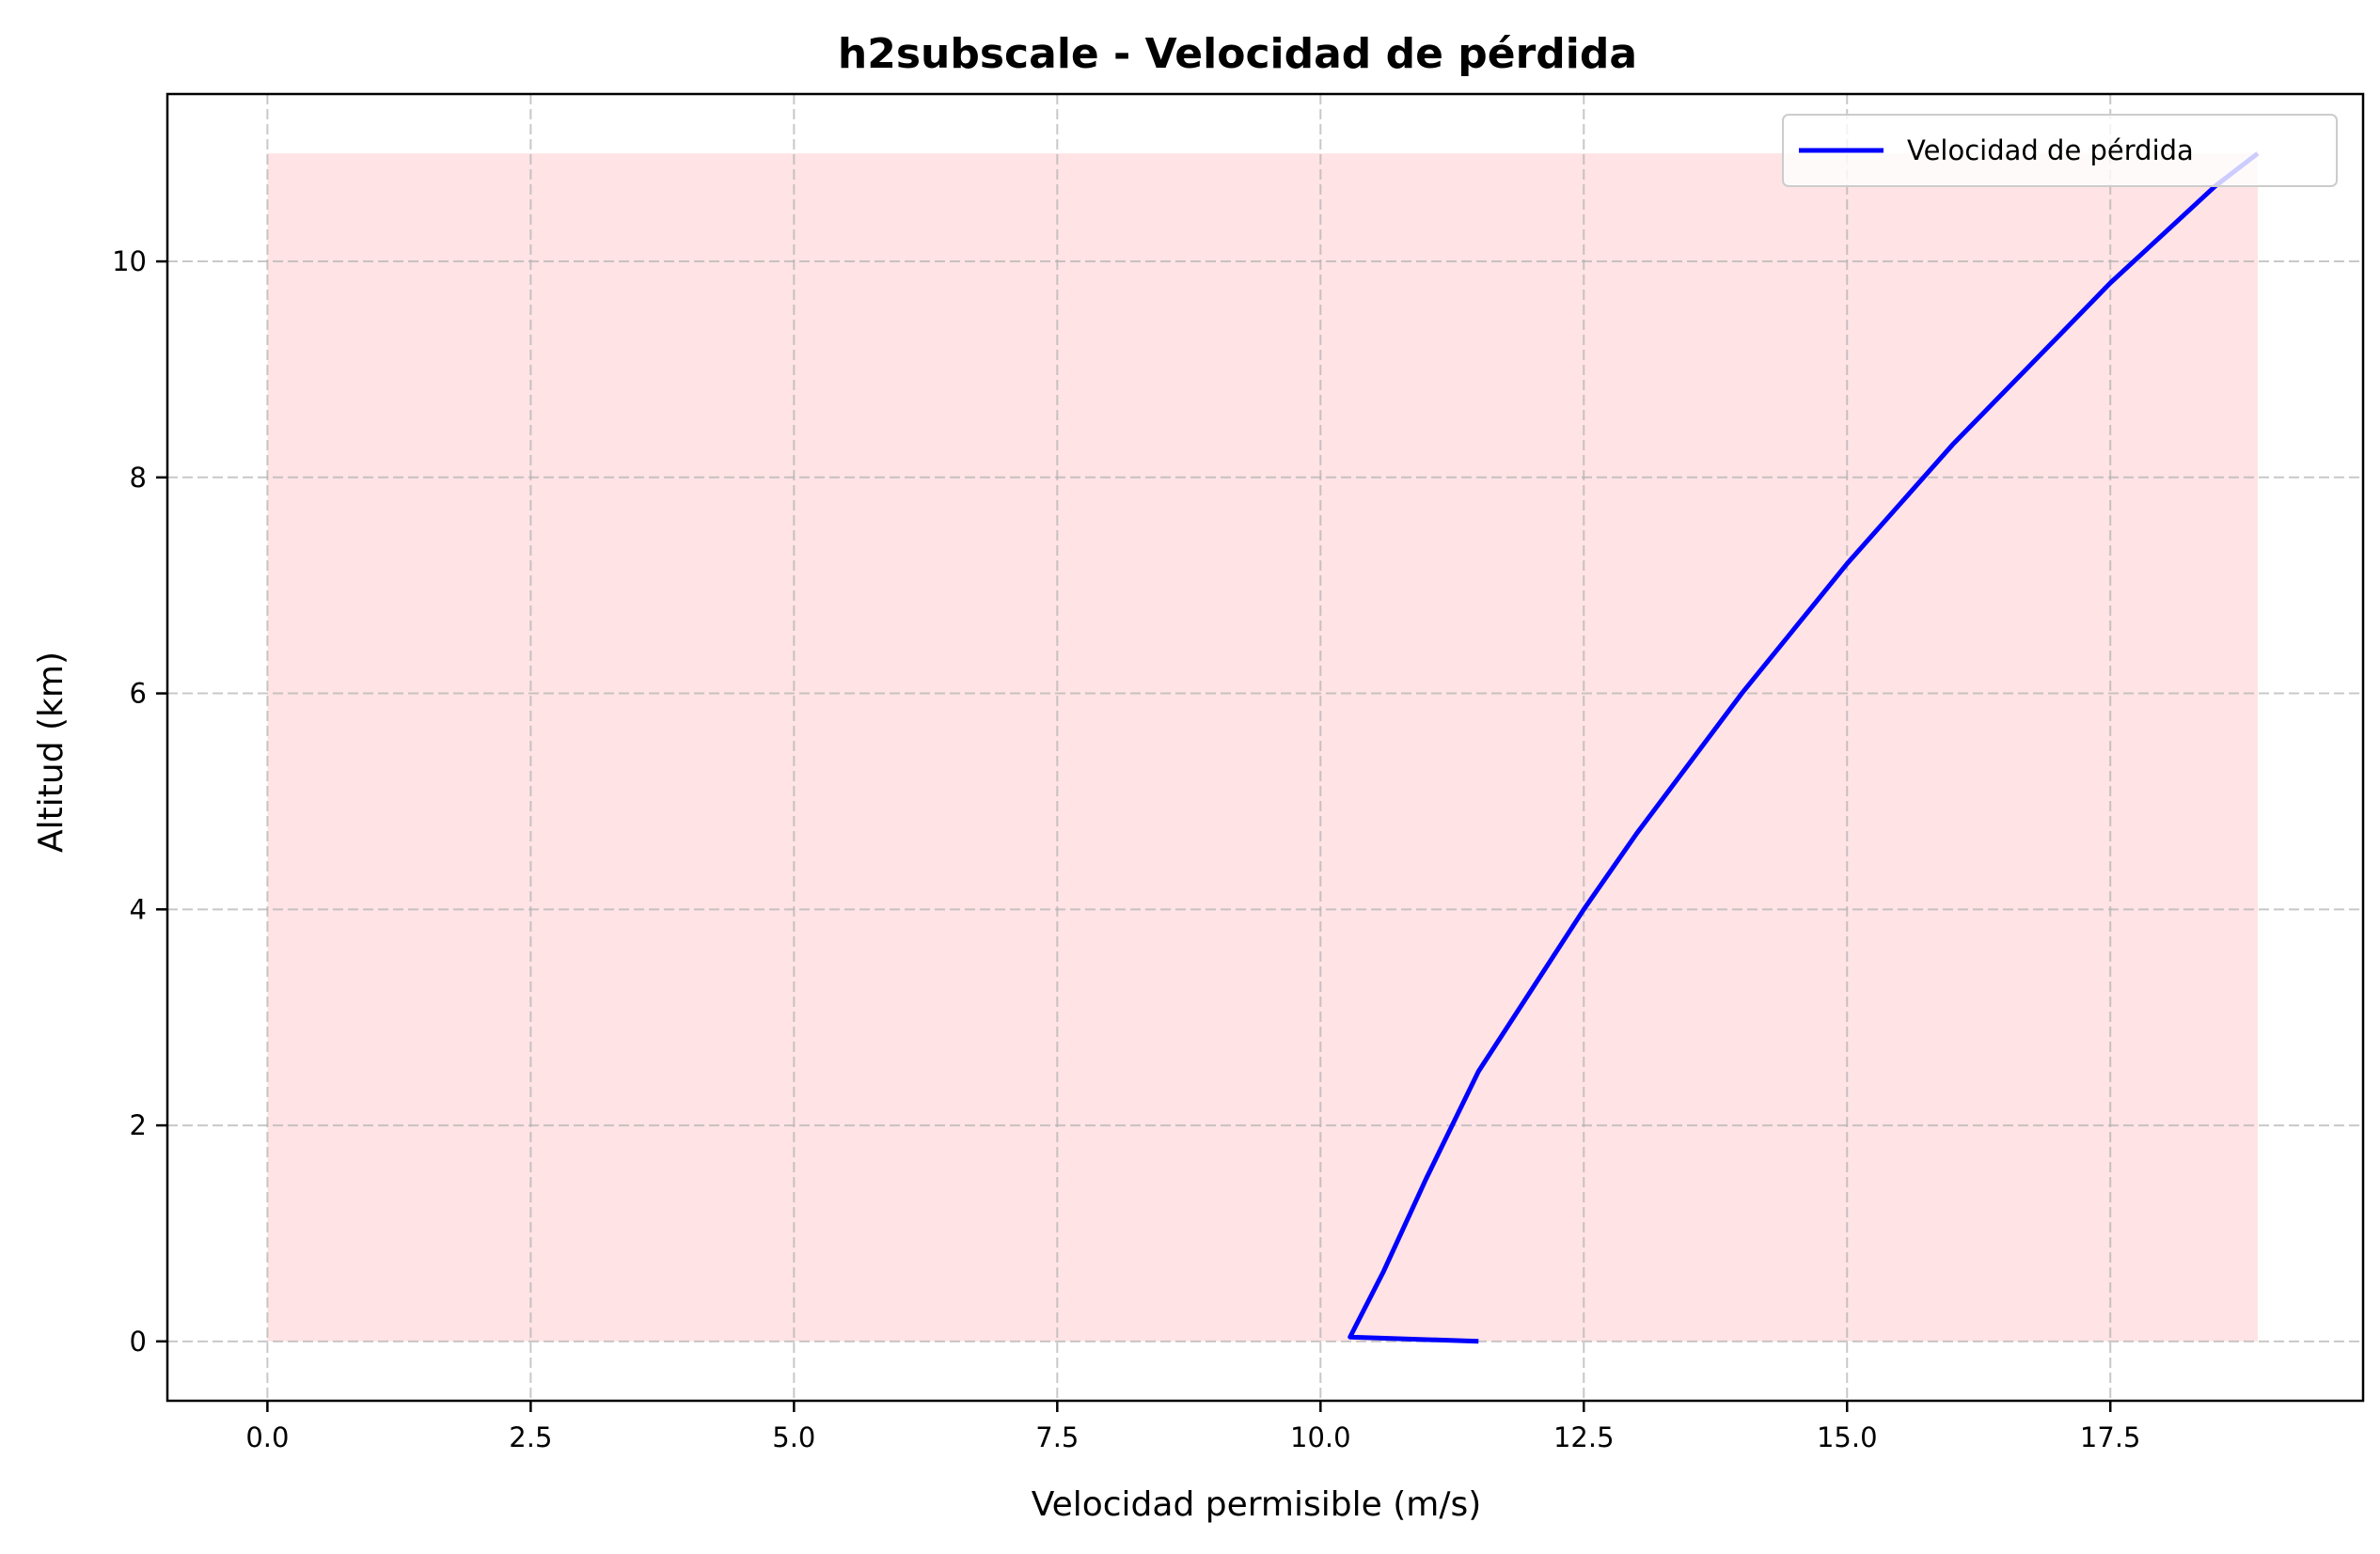 The height and width of the screenshot is (1554, 2380). Describe the element at coordinates (793, 1437) in the screenshot. I see `x-tick-label: 5.0` at that location.